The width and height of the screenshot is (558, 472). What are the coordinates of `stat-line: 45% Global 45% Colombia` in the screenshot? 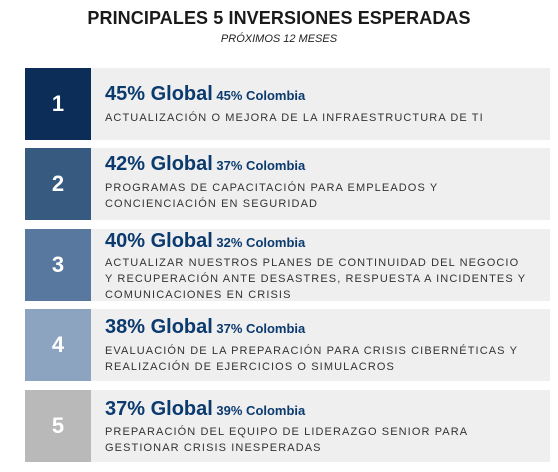 It's located at (205, 94).